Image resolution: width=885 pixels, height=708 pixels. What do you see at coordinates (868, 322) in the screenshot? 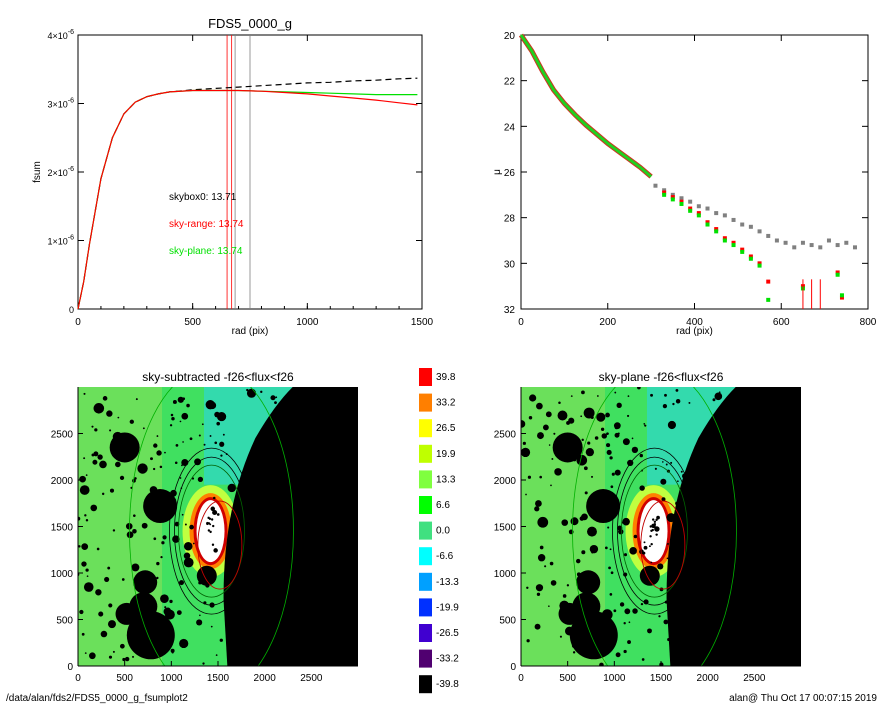
I see `plot2-xtick-label: 800` at bounding box center [868, 322].